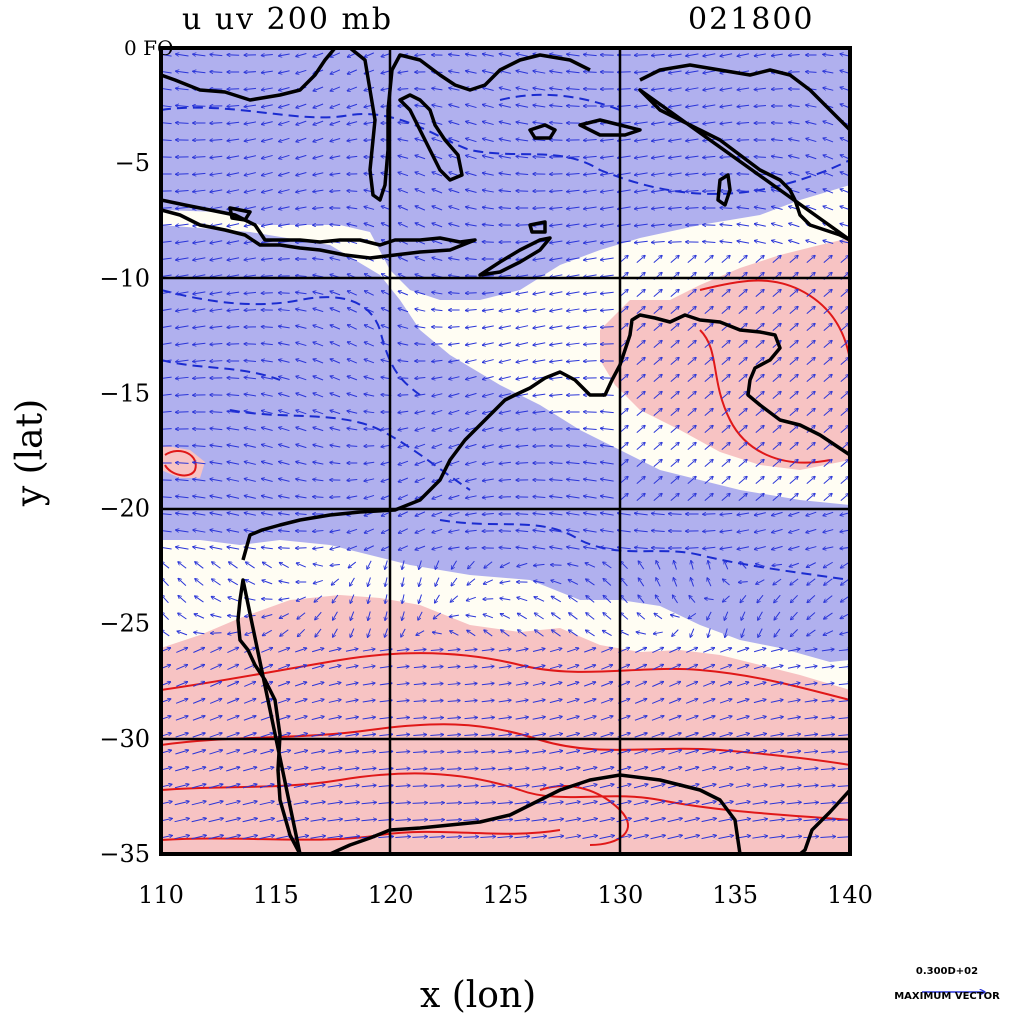  Describe the element at coordinates (735, 895) in the screenshot. I see `x-tick-label: 135` at that location.